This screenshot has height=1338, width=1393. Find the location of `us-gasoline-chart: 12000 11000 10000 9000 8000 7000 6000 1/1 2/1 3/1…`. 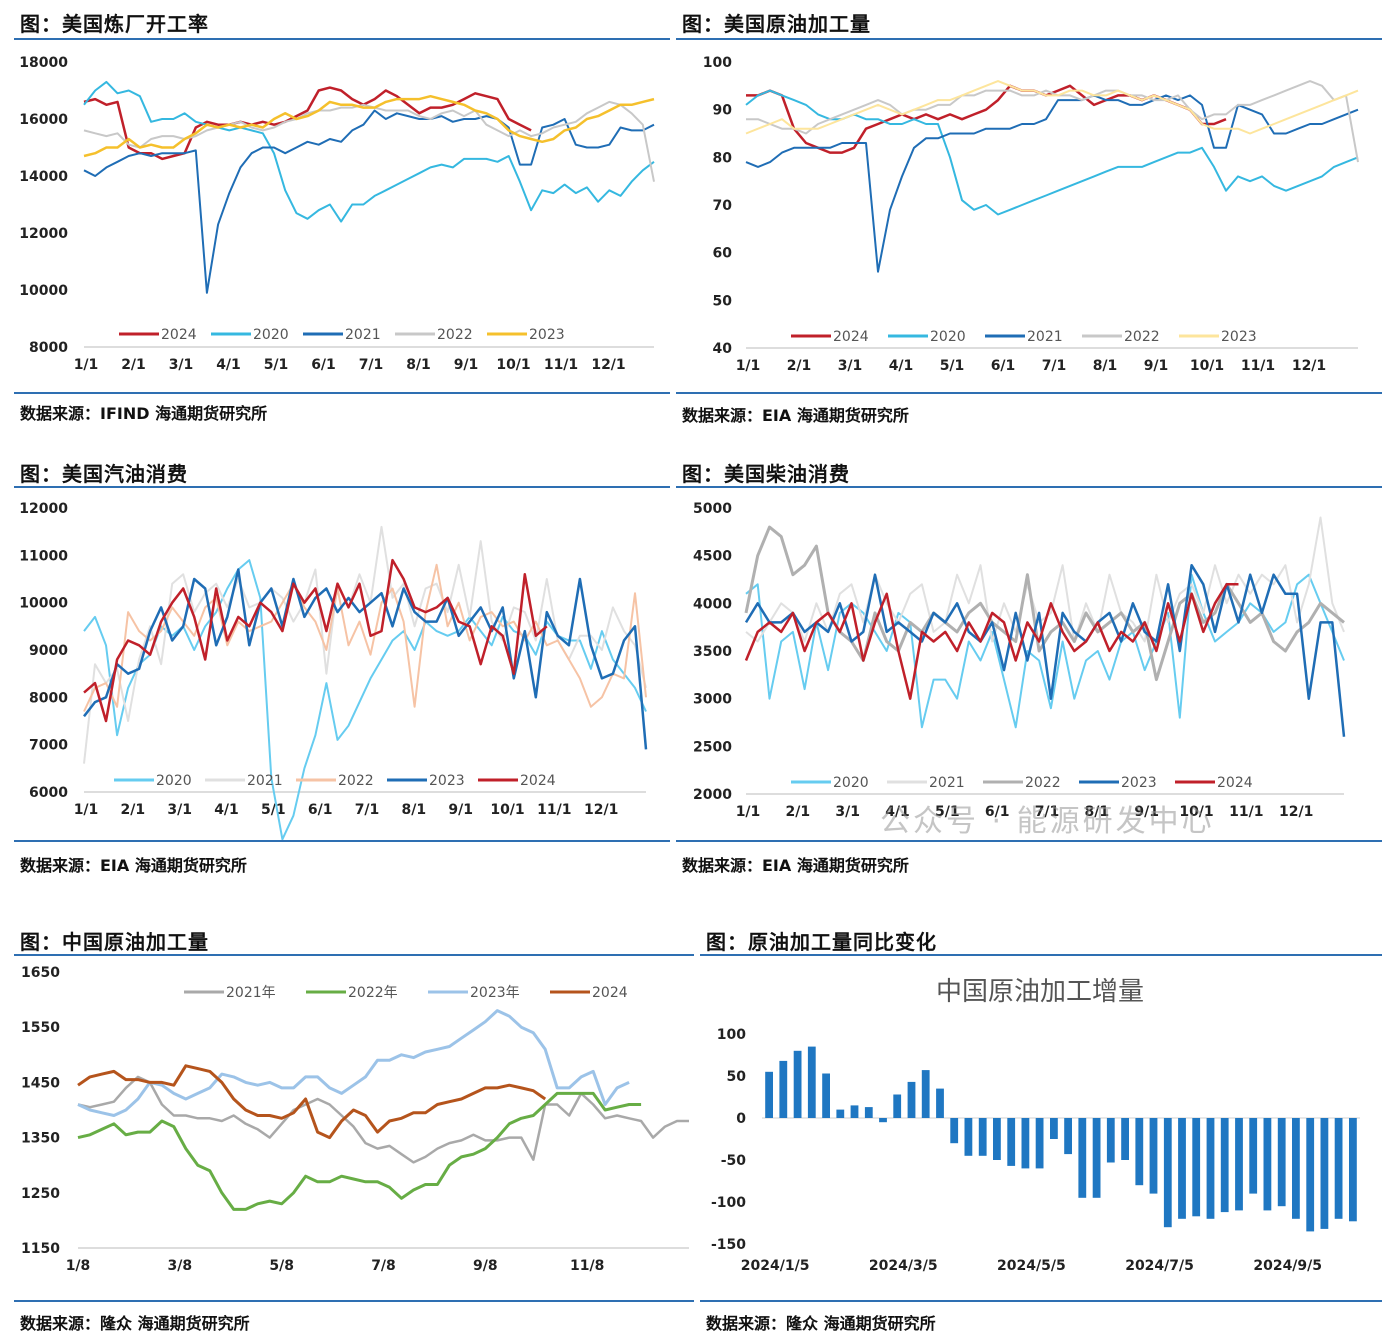

us-gasoline-chart: 12000 11000 10000 9000 8000 7000 6000 1/1 2/1 3/1… is located at coordinates (333, 671).